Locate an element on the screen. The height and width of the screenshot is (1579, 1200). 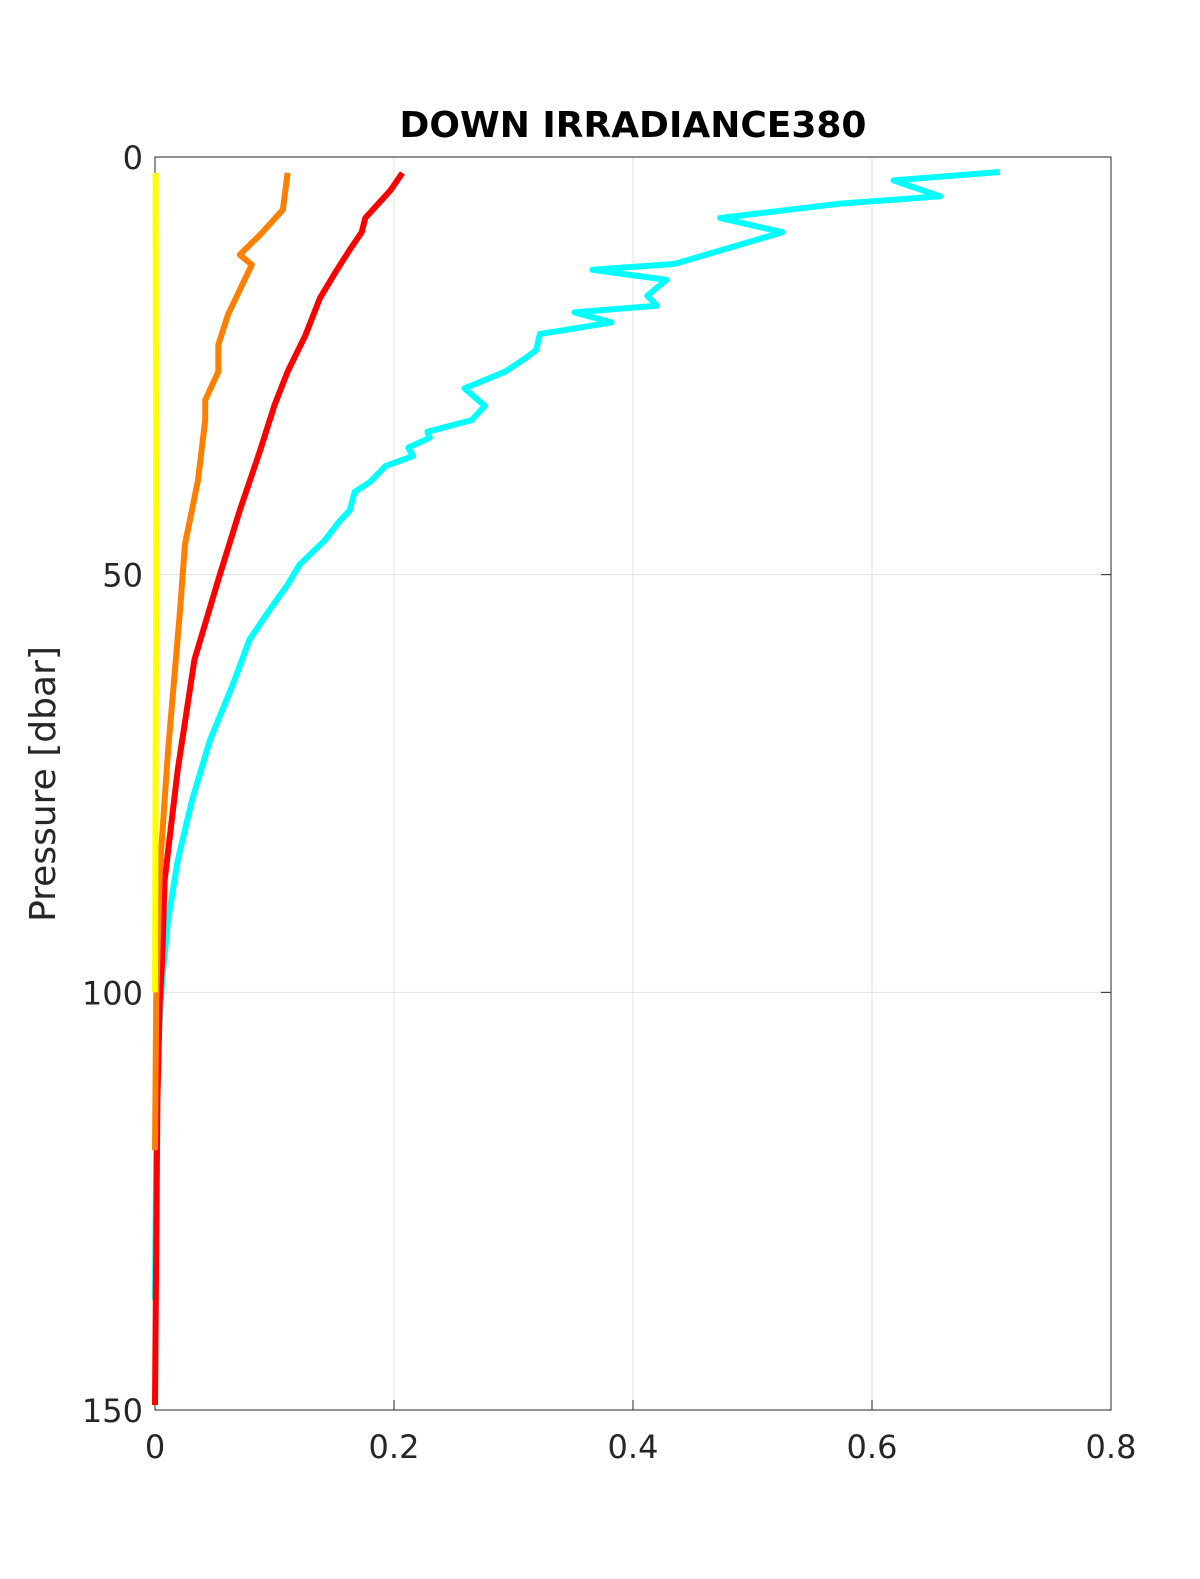
x-tick-label: 0.4 is located at coordinates (633, 1447).